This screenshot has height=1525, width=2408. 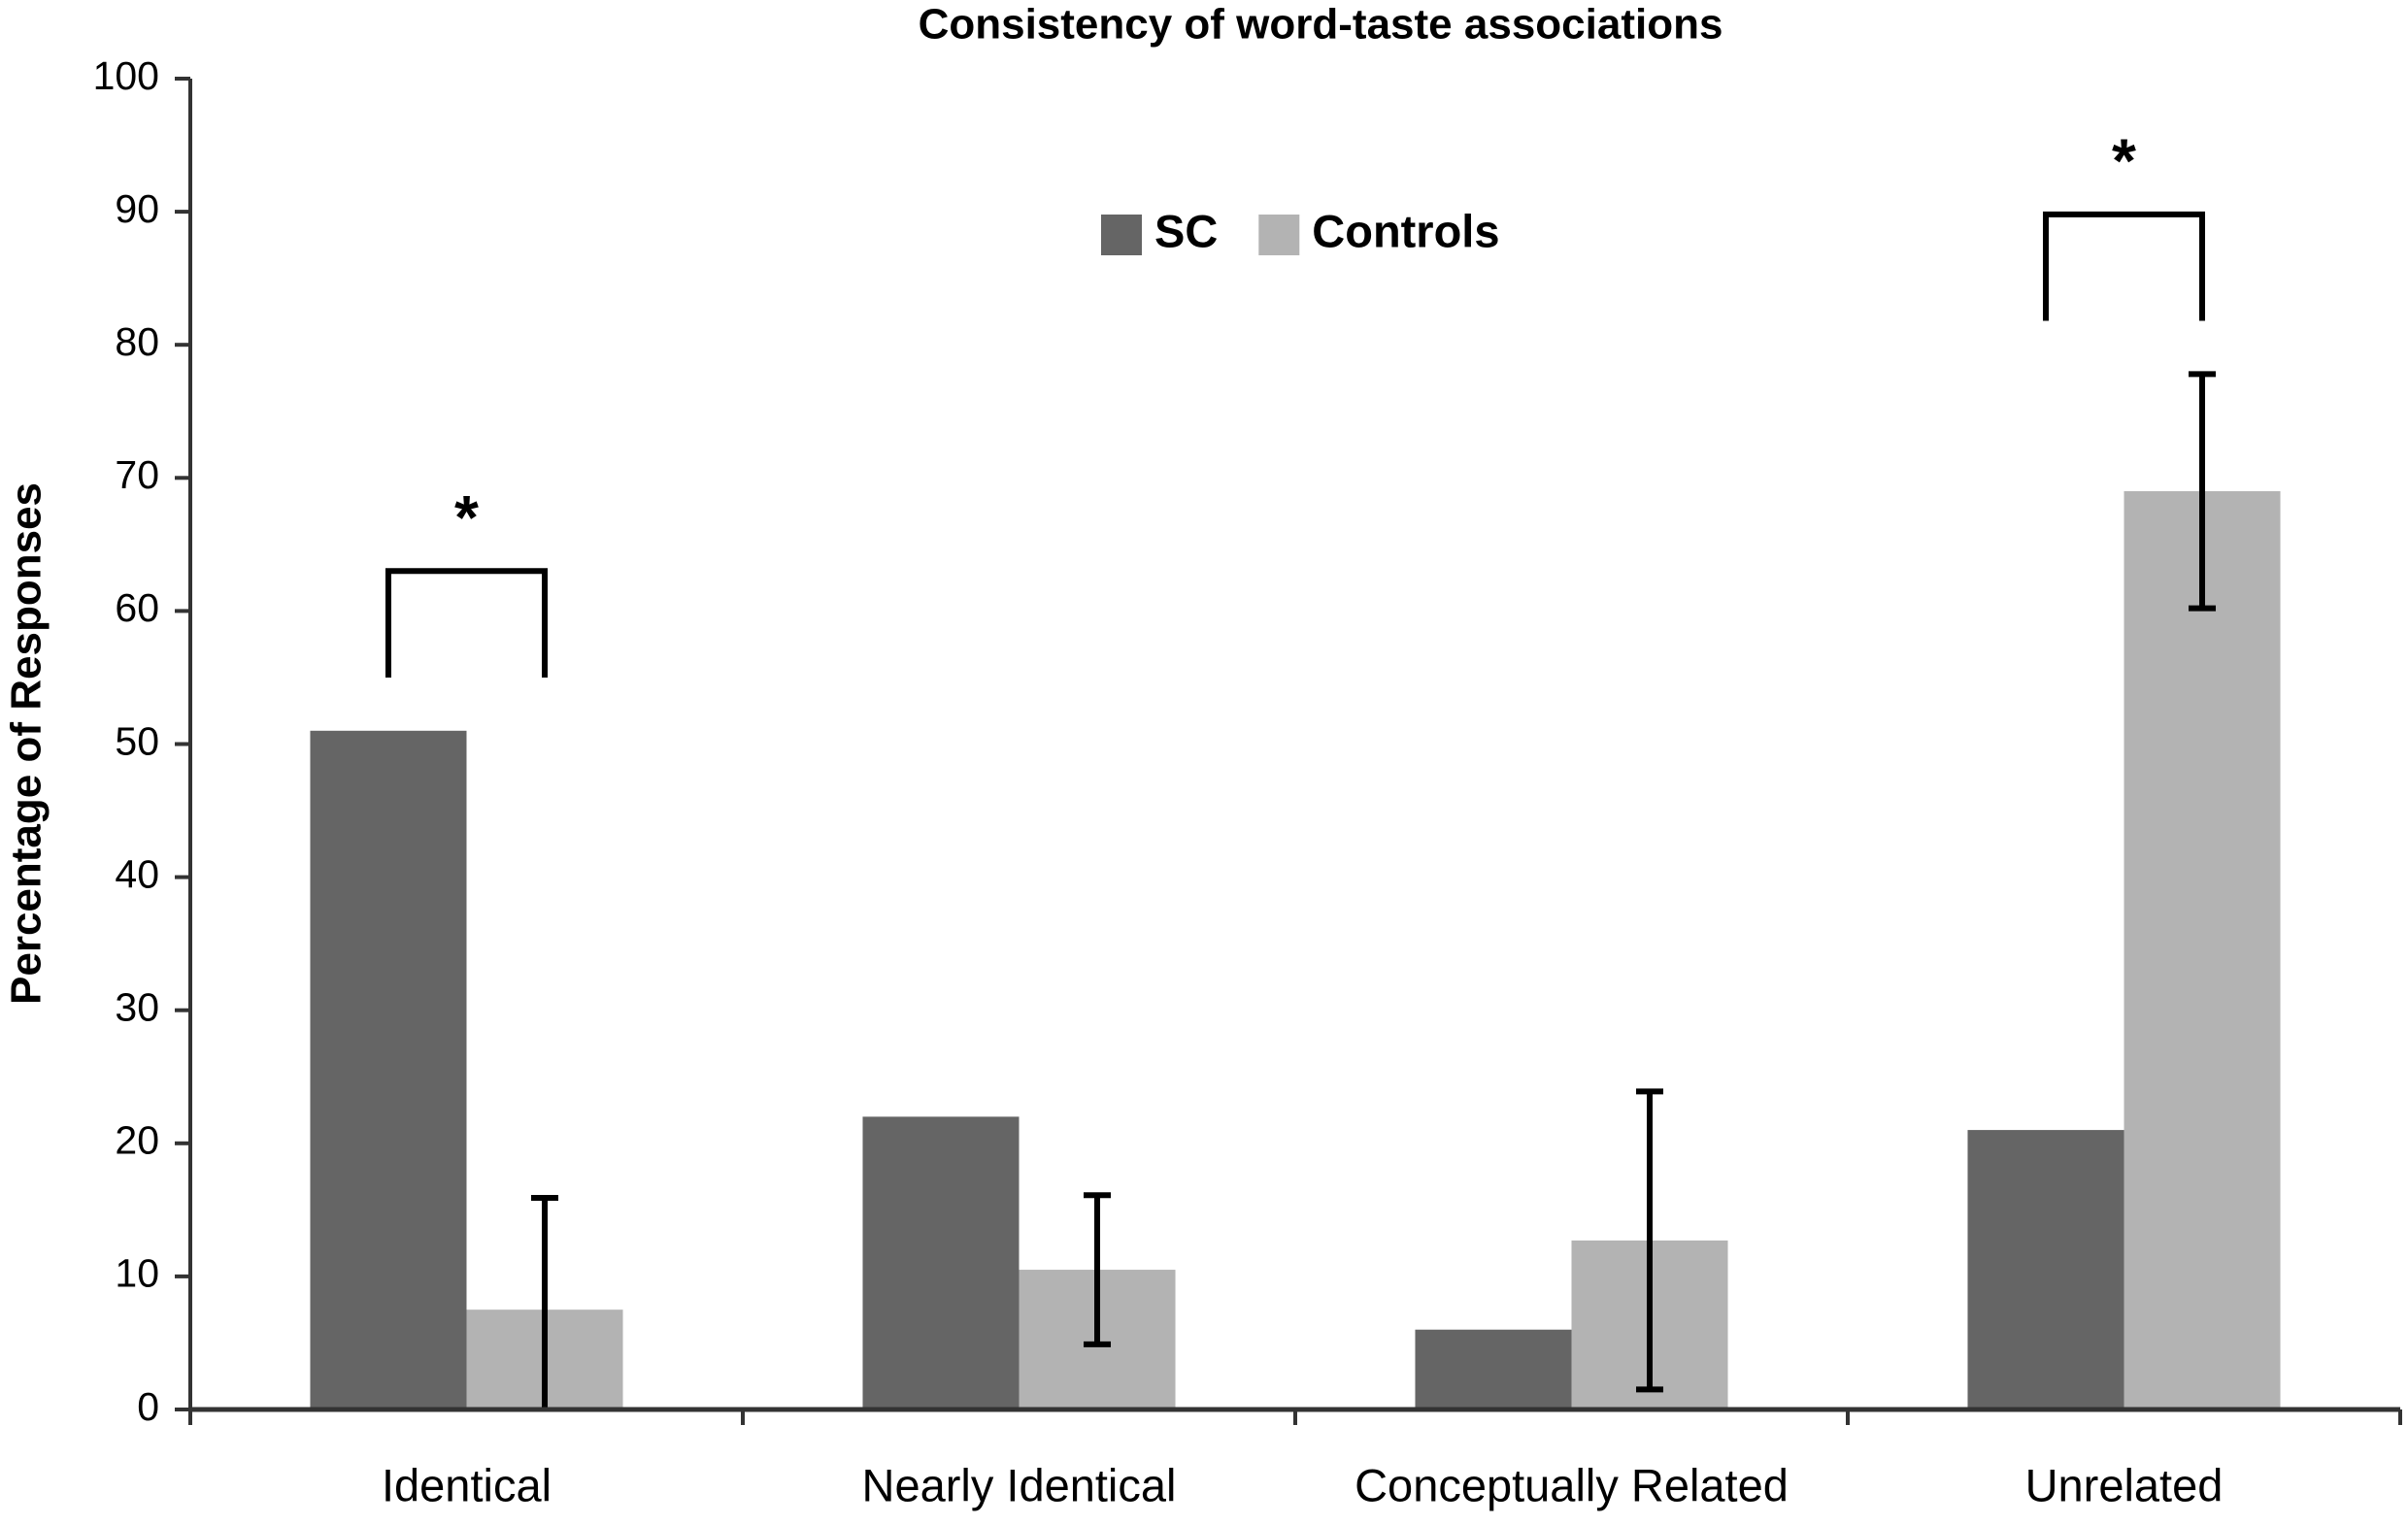 I want to click on y-tick-label: 30, so click(x=137, y=1008).